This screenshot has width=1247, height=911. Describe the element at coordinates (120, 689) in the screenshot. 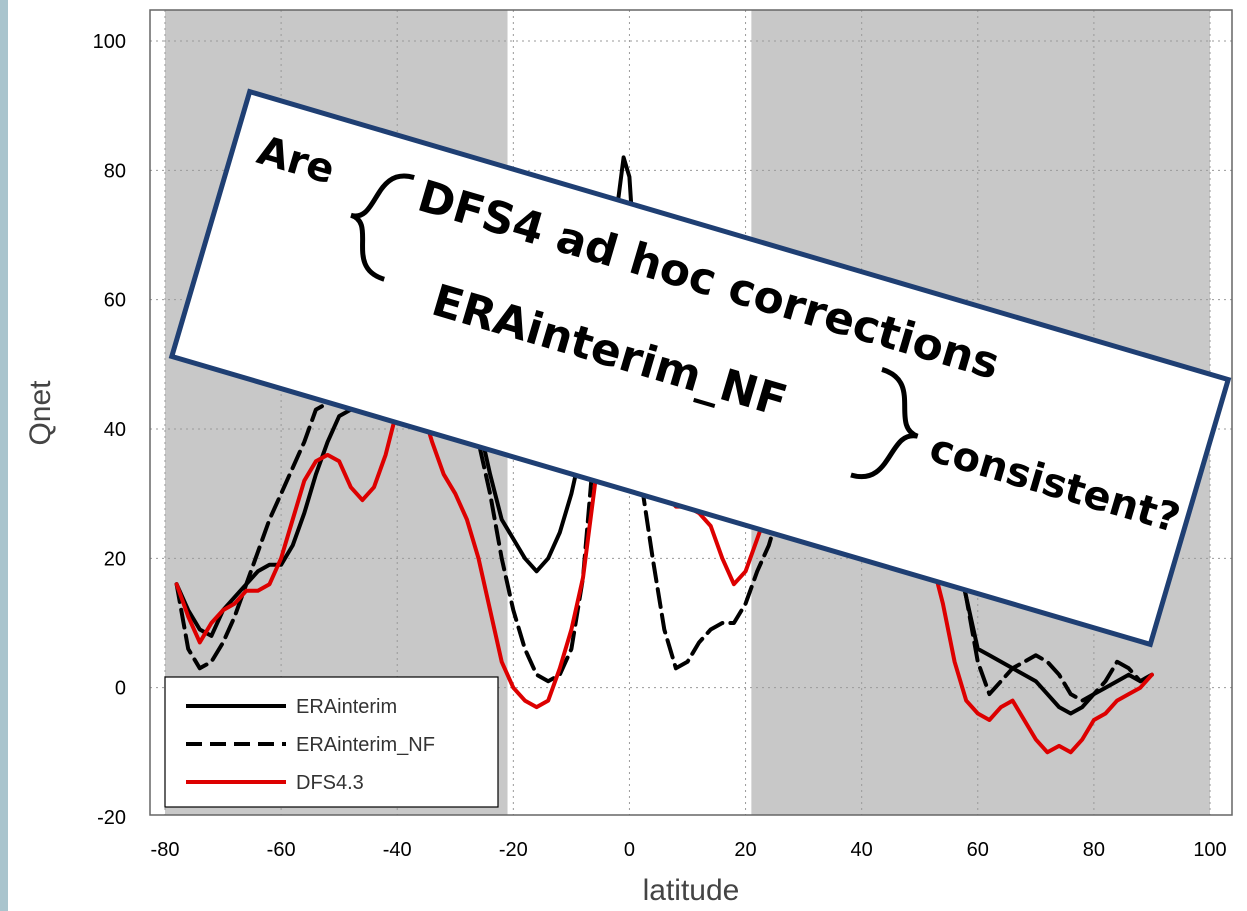

I see `y-tick-label: 0` at that location.